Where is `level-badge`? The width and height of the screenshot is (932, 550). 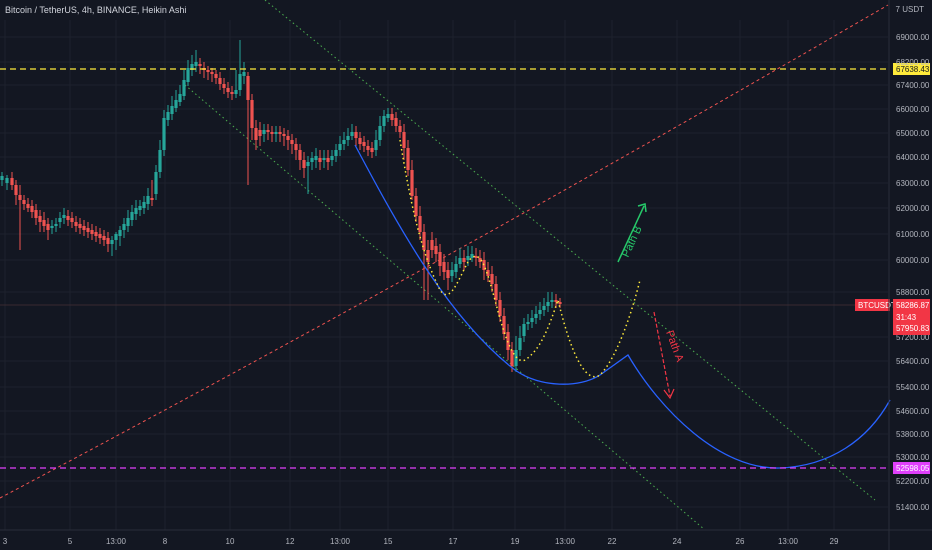 level-badge is located at coordinates (911, 468).